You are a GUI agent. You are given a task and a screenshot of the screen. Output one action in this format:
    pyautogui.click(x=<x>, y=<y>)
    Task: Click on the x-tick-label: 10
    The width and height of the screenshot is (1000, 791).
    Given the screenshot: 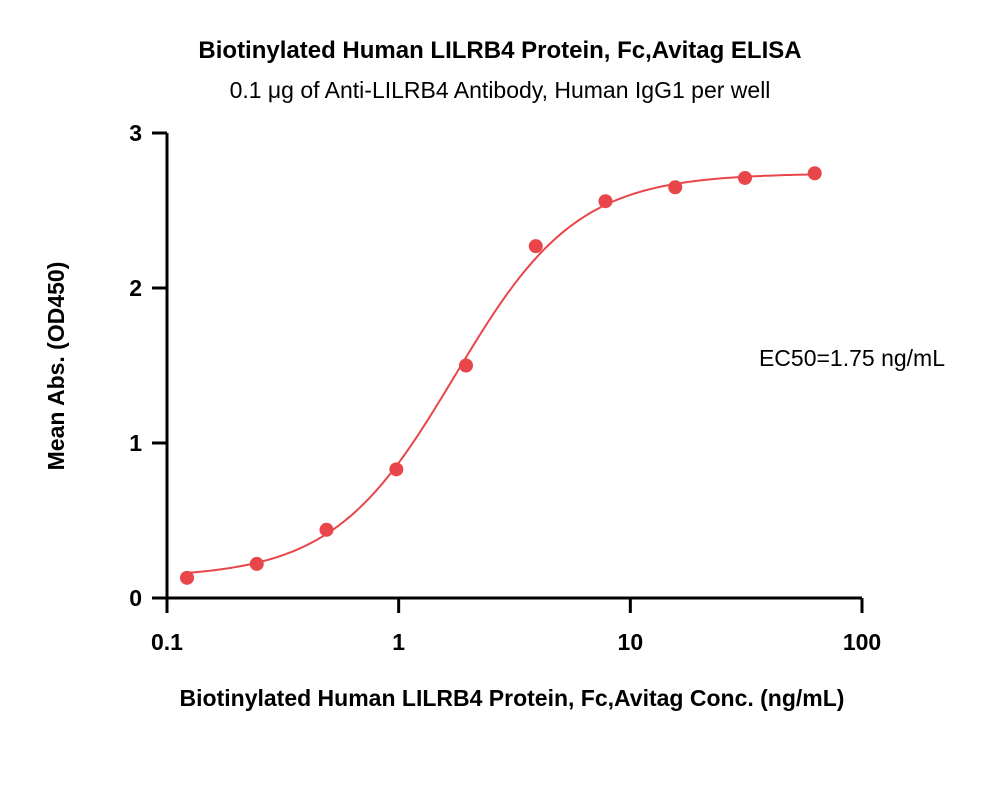 What is the action you would take?
    pyautogui.click(x=631, y=642)
    